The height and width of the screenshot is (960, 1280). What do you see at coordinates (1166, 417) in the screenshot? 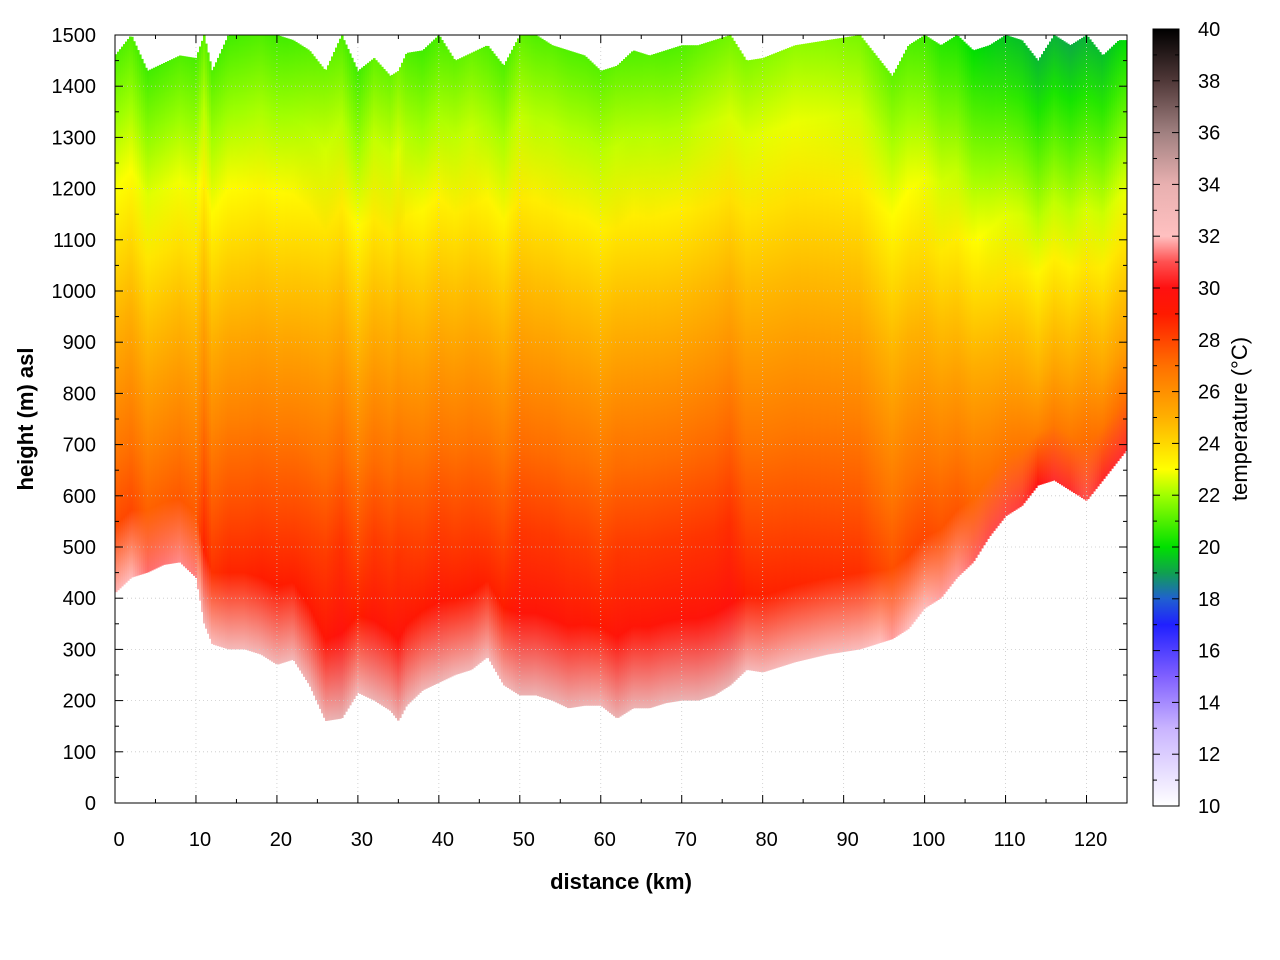
I see `colorbar-fill` at bounding box center [1166, 417].